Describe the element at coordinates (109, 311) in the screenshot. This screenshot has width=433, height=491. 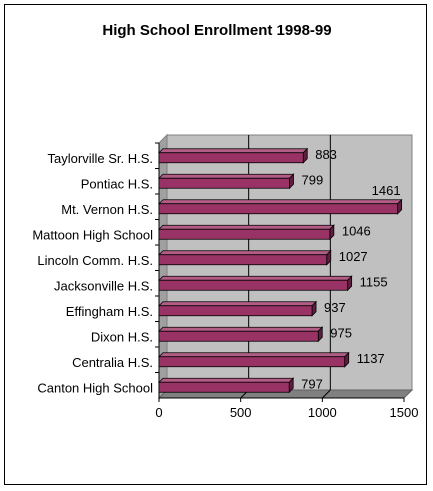
I see `category-label: Effingham H.S.` at that location.